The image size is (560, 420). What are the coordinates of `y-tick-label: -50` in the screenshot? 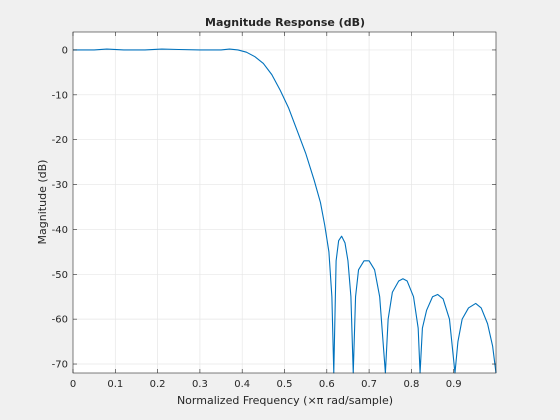 It's located at (60, 275).